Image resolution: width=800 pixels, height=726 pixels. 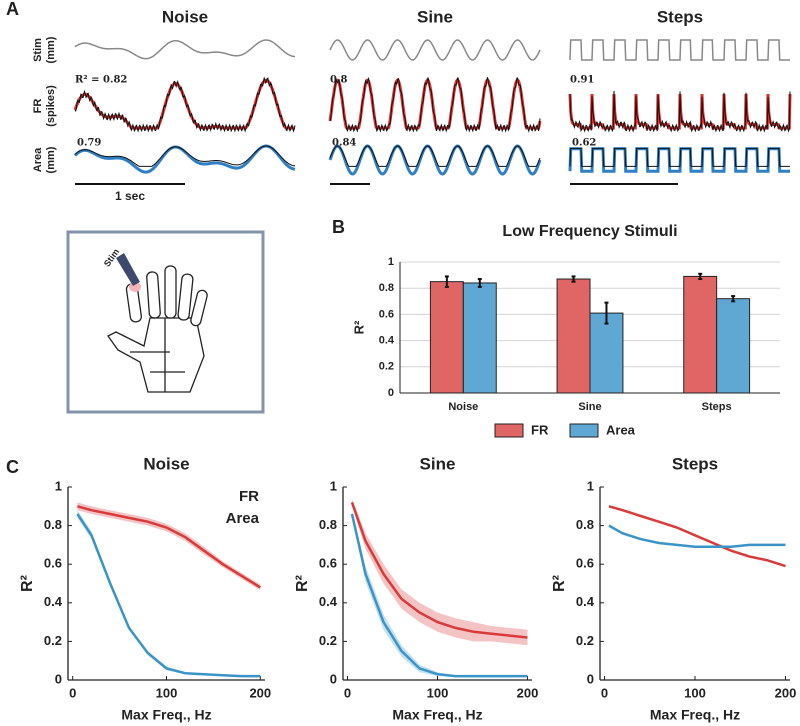 I want to click on row-label: Stim, so click(x=38, y=50).